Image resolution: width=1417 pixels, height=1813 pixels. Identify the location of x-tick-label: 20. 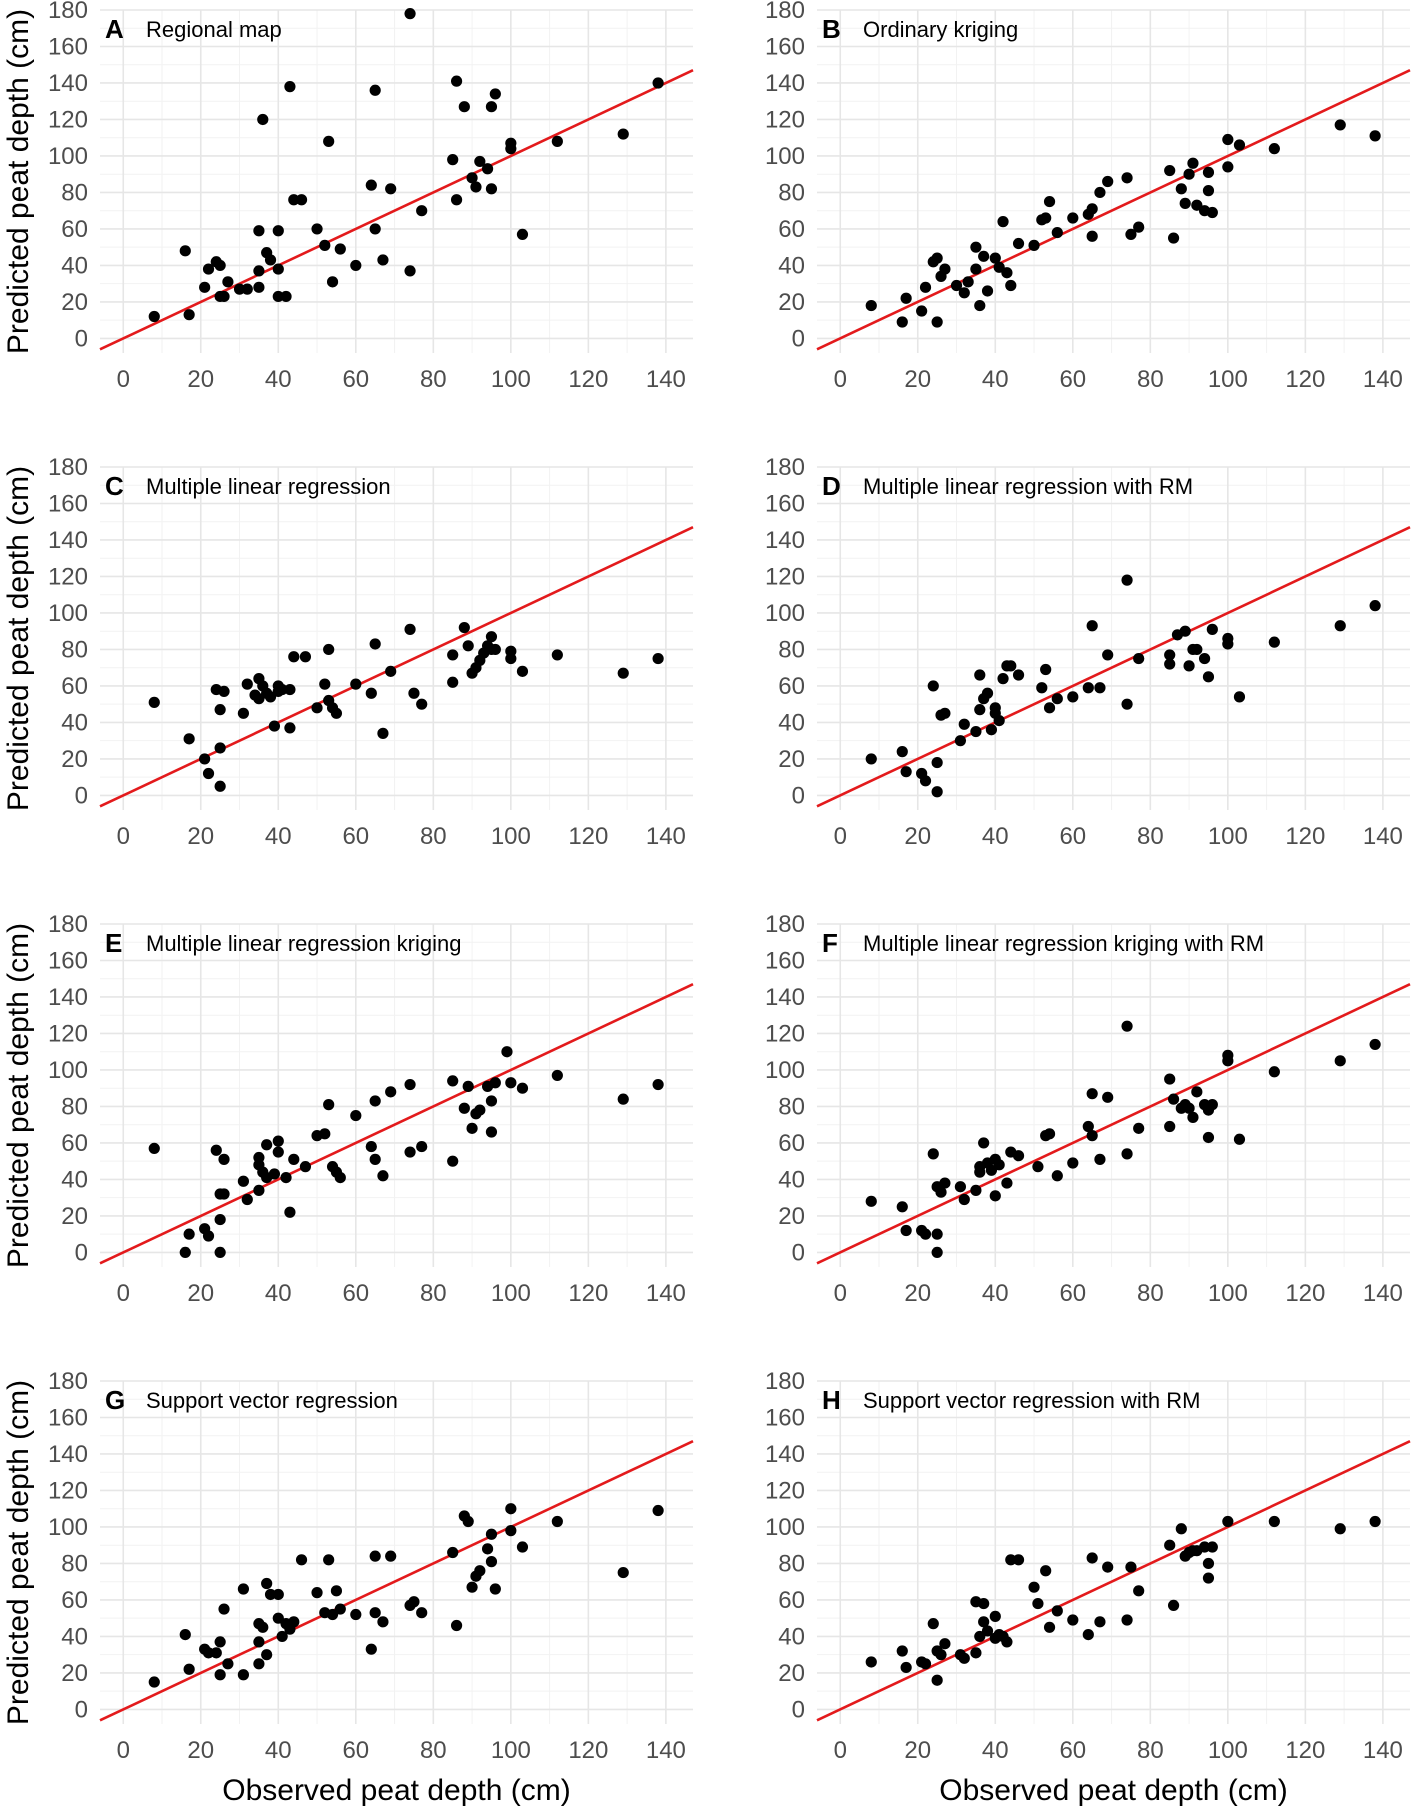
(200, 1750).